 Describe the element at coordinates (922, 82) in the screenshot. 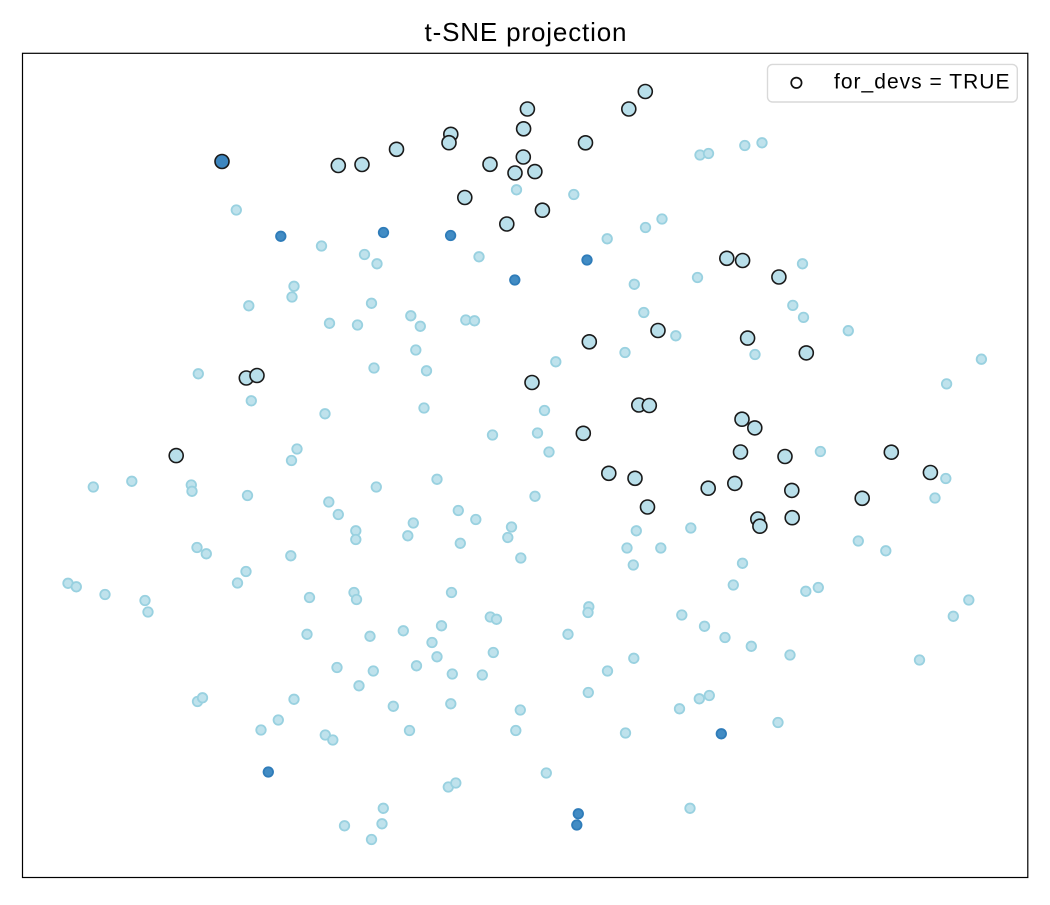

I see `svg-text: for_devs = TRUE` at that location.